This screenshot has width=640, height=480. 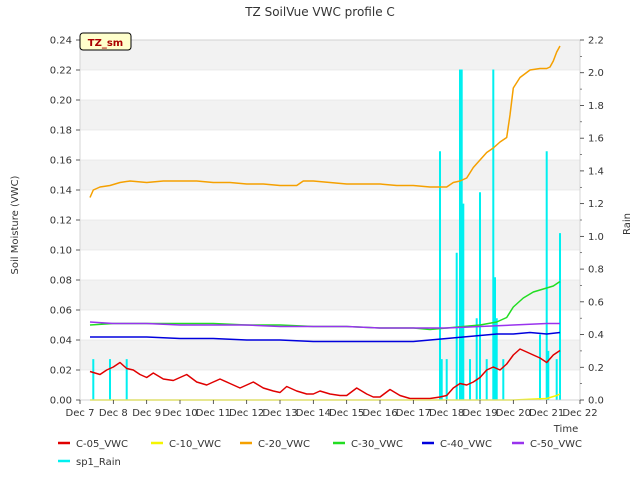 What do you see at coordinates (546, 413) in the screenshot?
I see `x-tick-label: Dec 21` at bounding box center [546, 413].